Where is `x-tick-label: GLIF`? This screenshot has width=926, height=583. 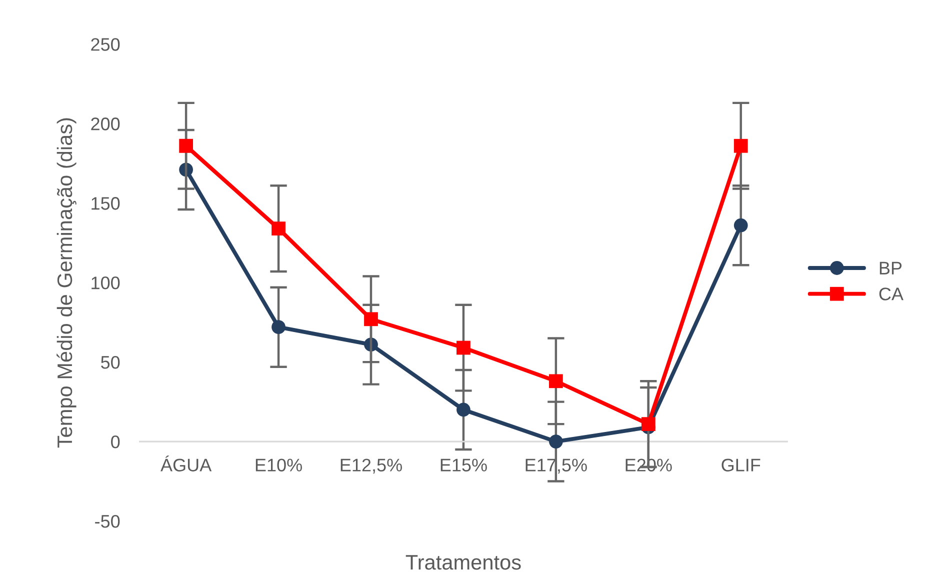 x-tick-label: GLIF is located at coordinates (741, 465).